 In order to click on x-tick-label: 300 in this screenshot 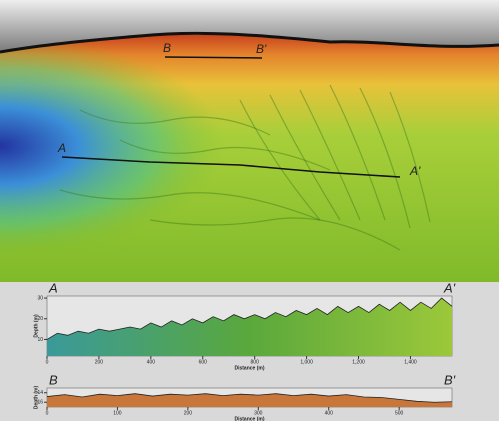, I will do `click(258, 413)`.